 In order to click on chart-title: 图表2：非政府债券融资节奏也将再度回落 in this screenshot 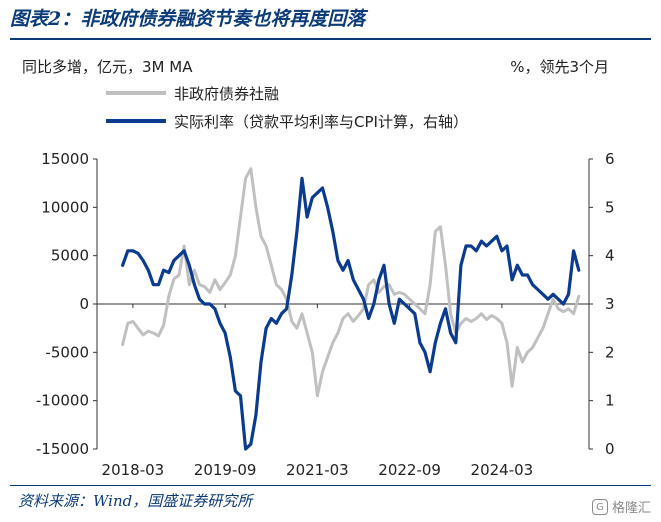, I will do `click(188, 19)`.